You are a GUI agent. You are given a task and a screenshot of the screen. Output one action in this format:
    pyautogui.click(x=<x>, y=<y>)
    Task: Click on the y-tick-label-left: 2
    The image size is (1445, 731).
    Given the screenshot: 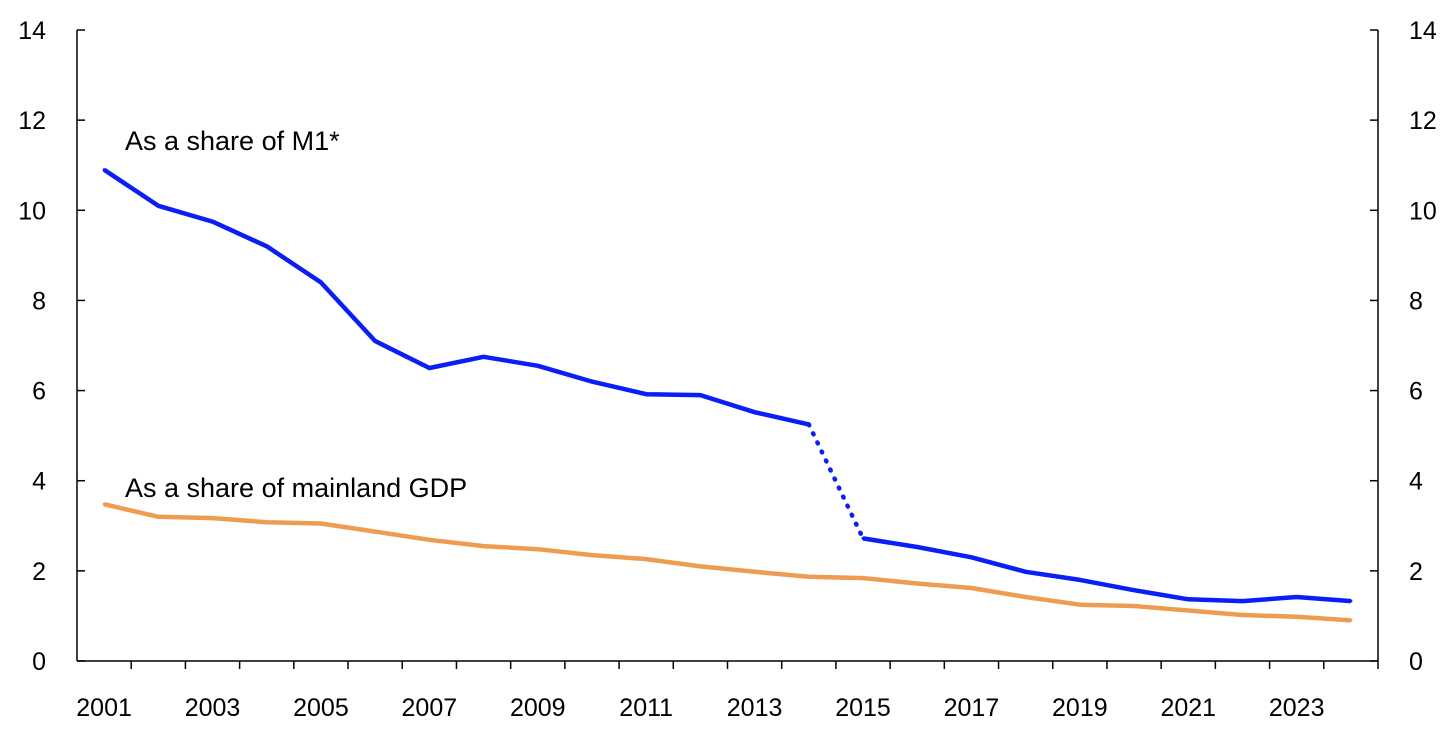 What is the action you would take?
    pyautogui.click(x=39, y=572)
    